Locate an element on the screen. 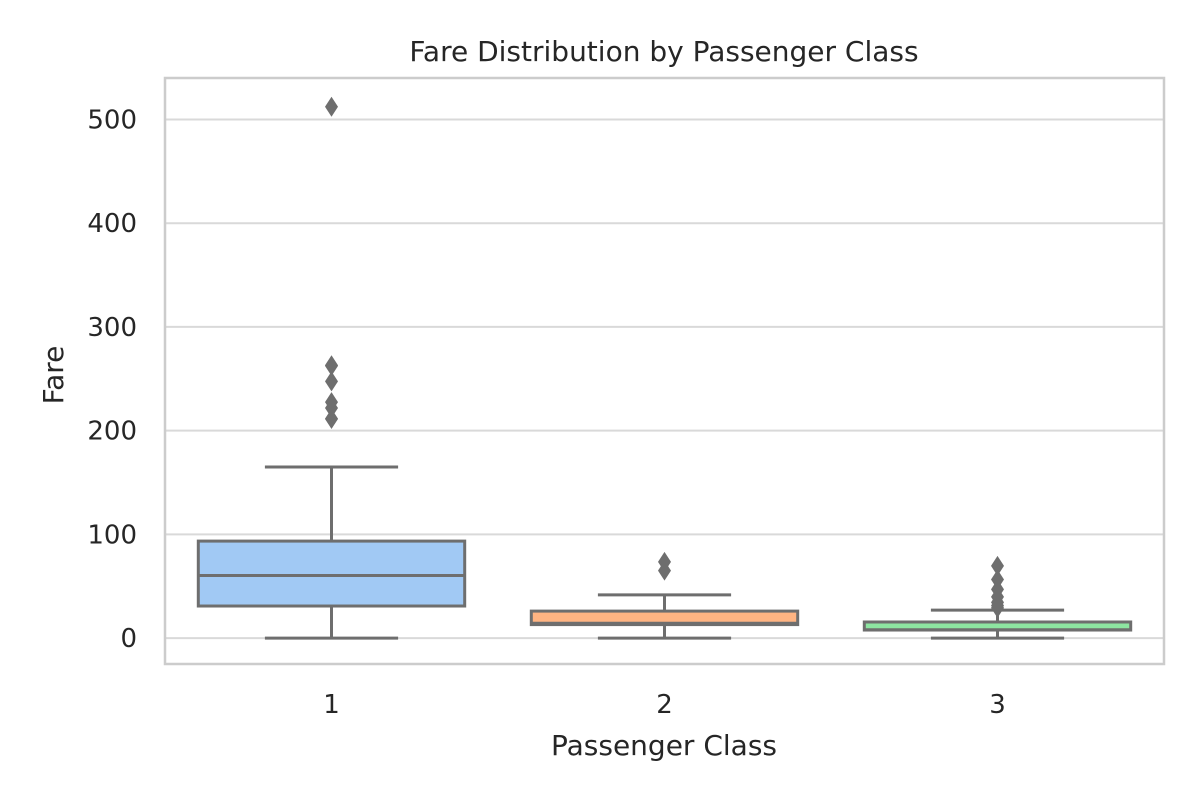 The height and width of the screenshot is (800, 1200). y-tick-label: 100 is located at coordinates (112, 535).